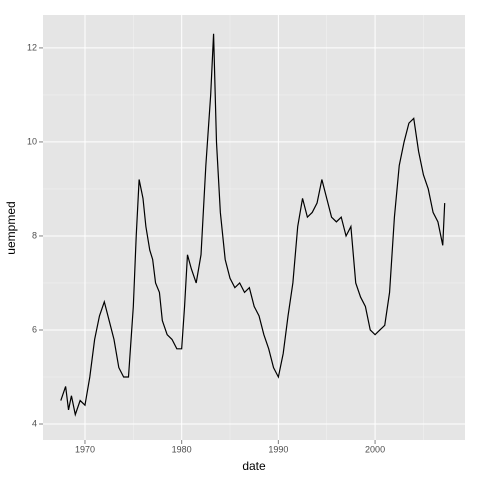 This screenshot has width=480, height=485. What do you see at coordinates (34, 235) in the screenshot?
I see `y-tick-label: 8` at bounding box center [34, 235].